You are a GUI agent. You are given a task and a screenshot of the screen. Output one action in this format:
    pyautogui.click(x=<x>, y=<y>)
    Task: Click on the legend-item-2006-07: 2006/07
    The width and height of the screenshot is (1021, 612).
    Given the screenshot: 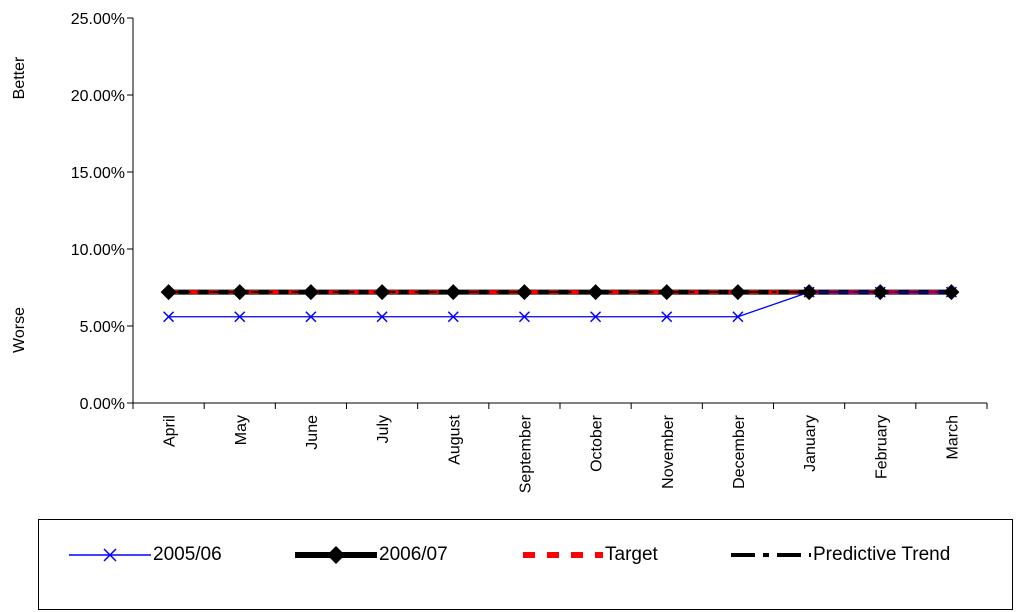 What is the action you would take?
    pyautogui.click(x=371, y=555)
    